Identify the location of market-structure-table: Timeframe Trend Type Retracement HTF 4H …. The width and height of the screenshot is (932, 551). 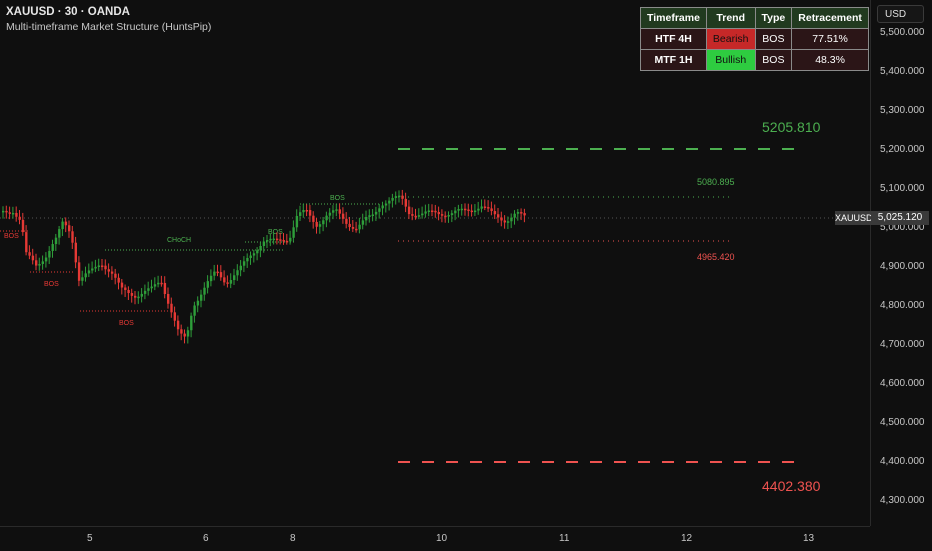
(754, 39).